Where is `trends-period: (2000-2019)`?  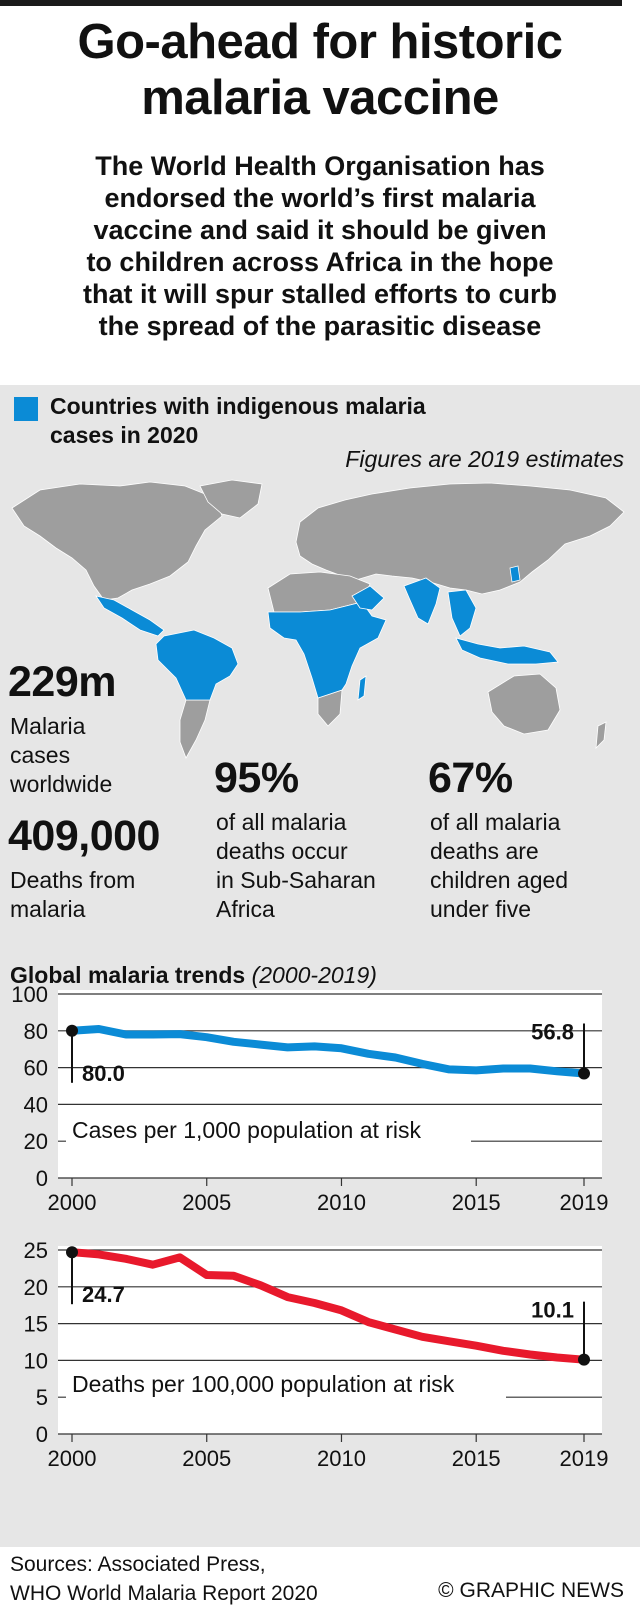 trends-period: (2000-2019) is located at coordinates (314, 975).